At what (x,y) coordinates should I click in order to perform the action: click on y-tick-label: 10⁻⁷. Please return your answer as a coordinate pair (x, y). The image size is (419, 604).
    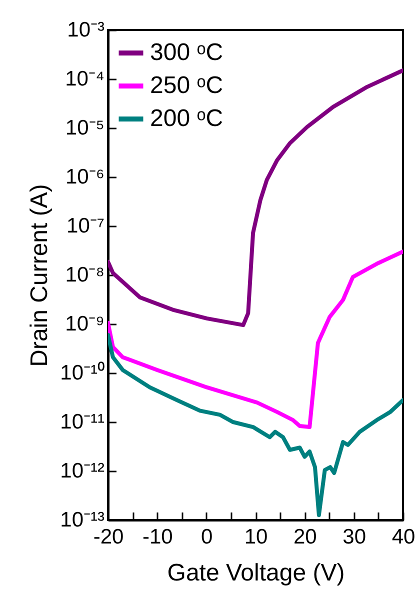
    Looking at the image, I should click on (85, 226).